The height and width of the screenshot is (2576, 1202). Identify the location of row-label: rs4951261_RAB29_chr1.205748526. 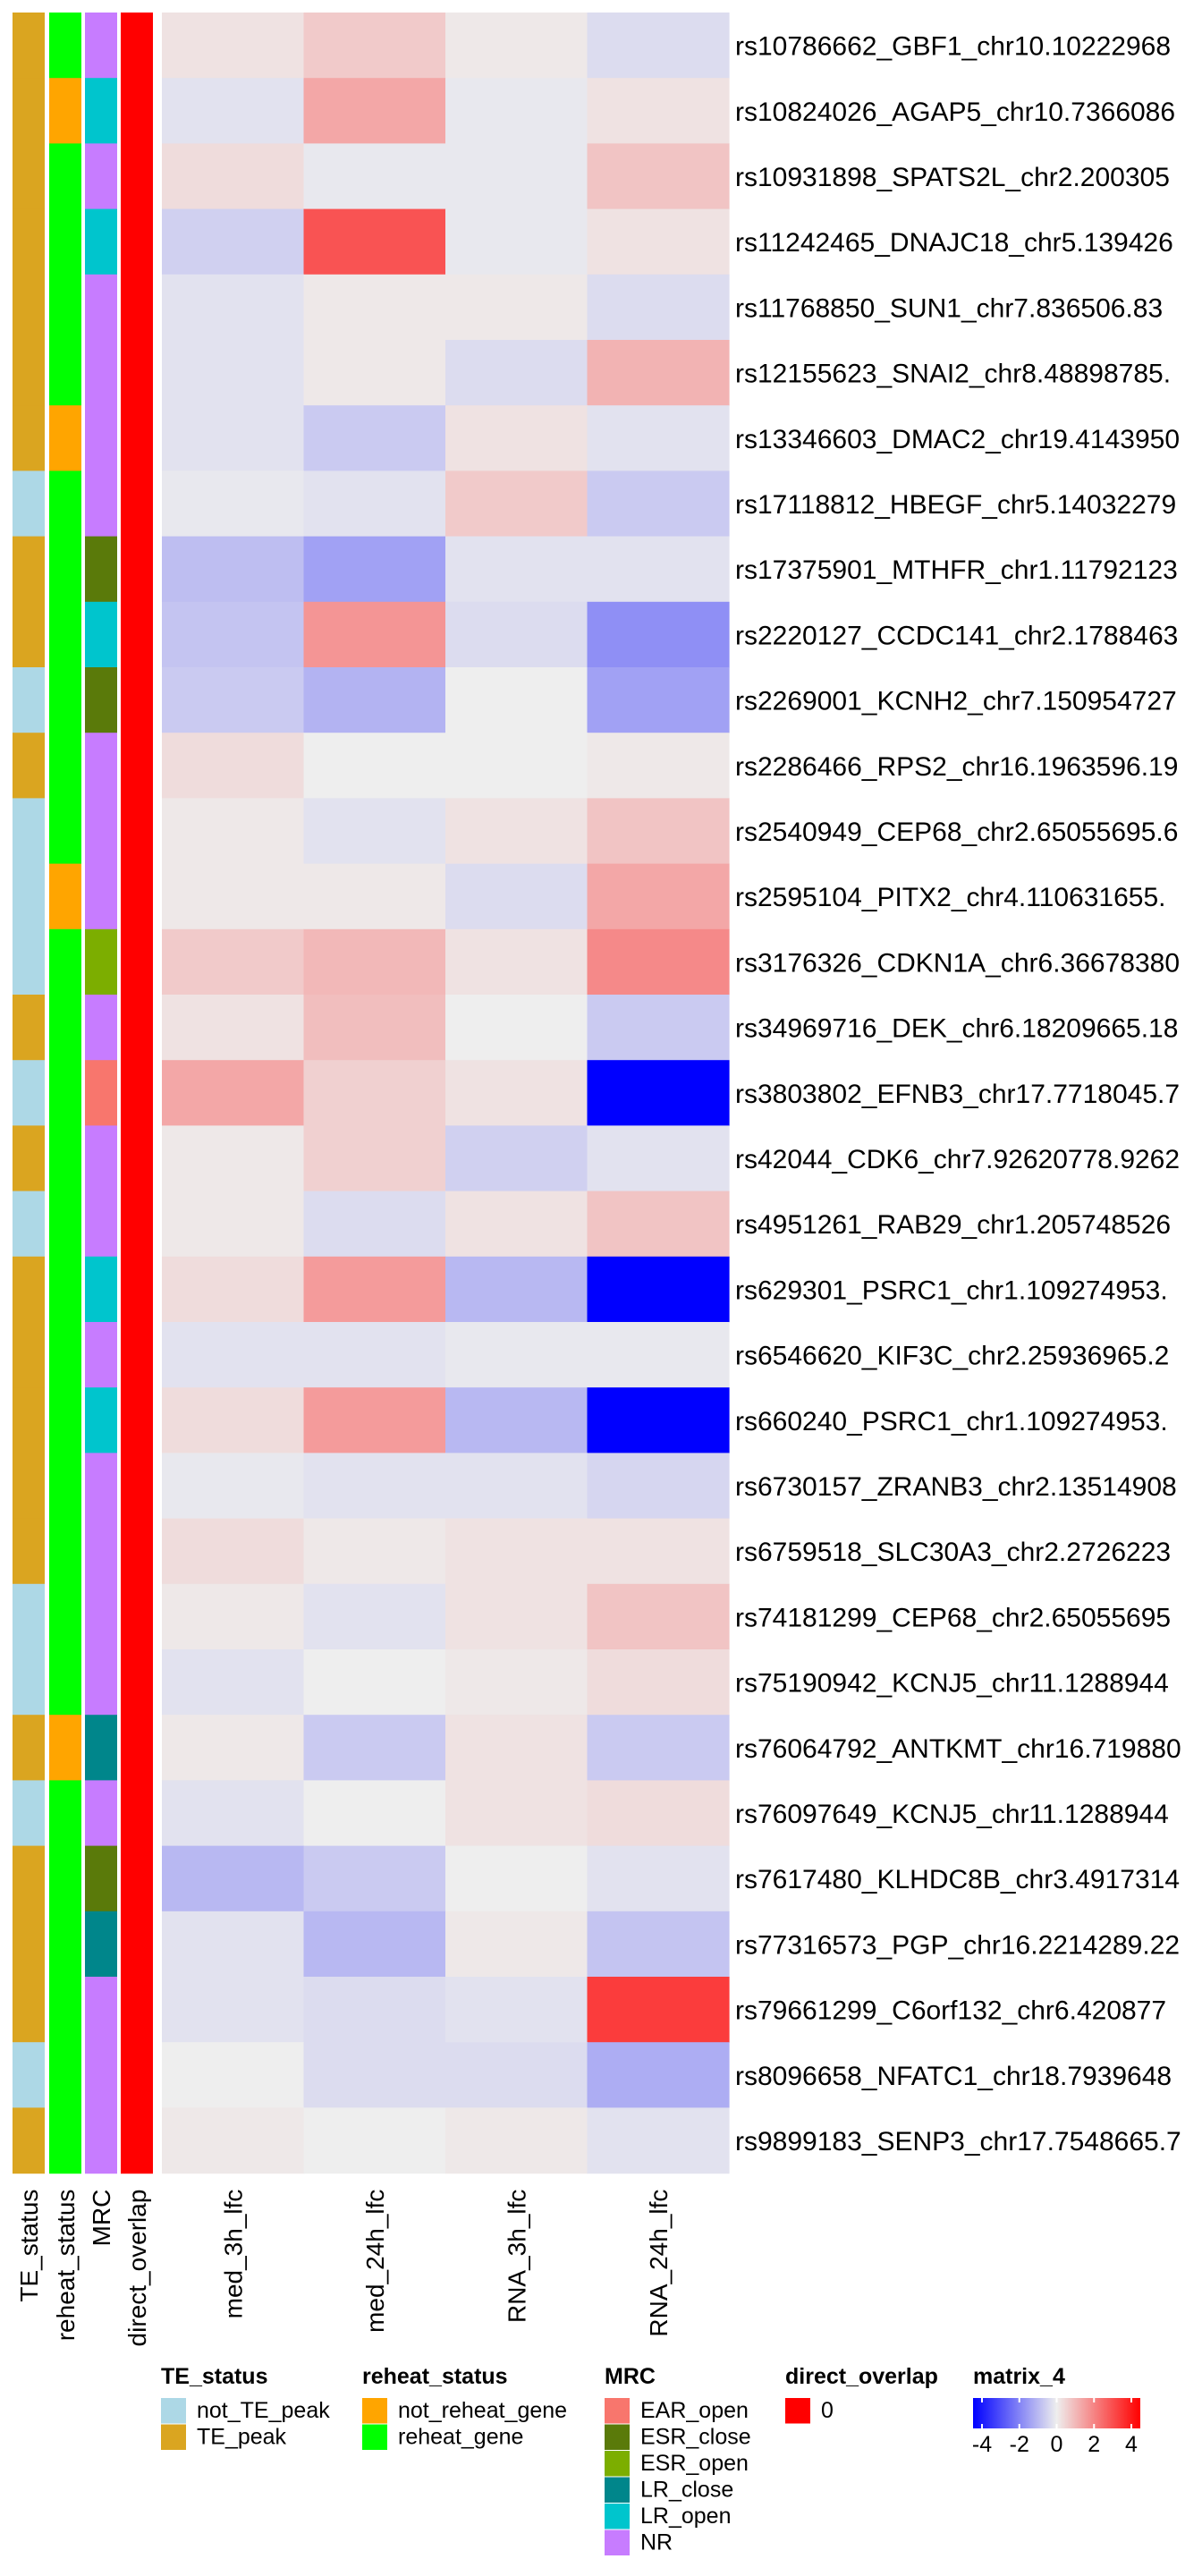
(953, 1225).